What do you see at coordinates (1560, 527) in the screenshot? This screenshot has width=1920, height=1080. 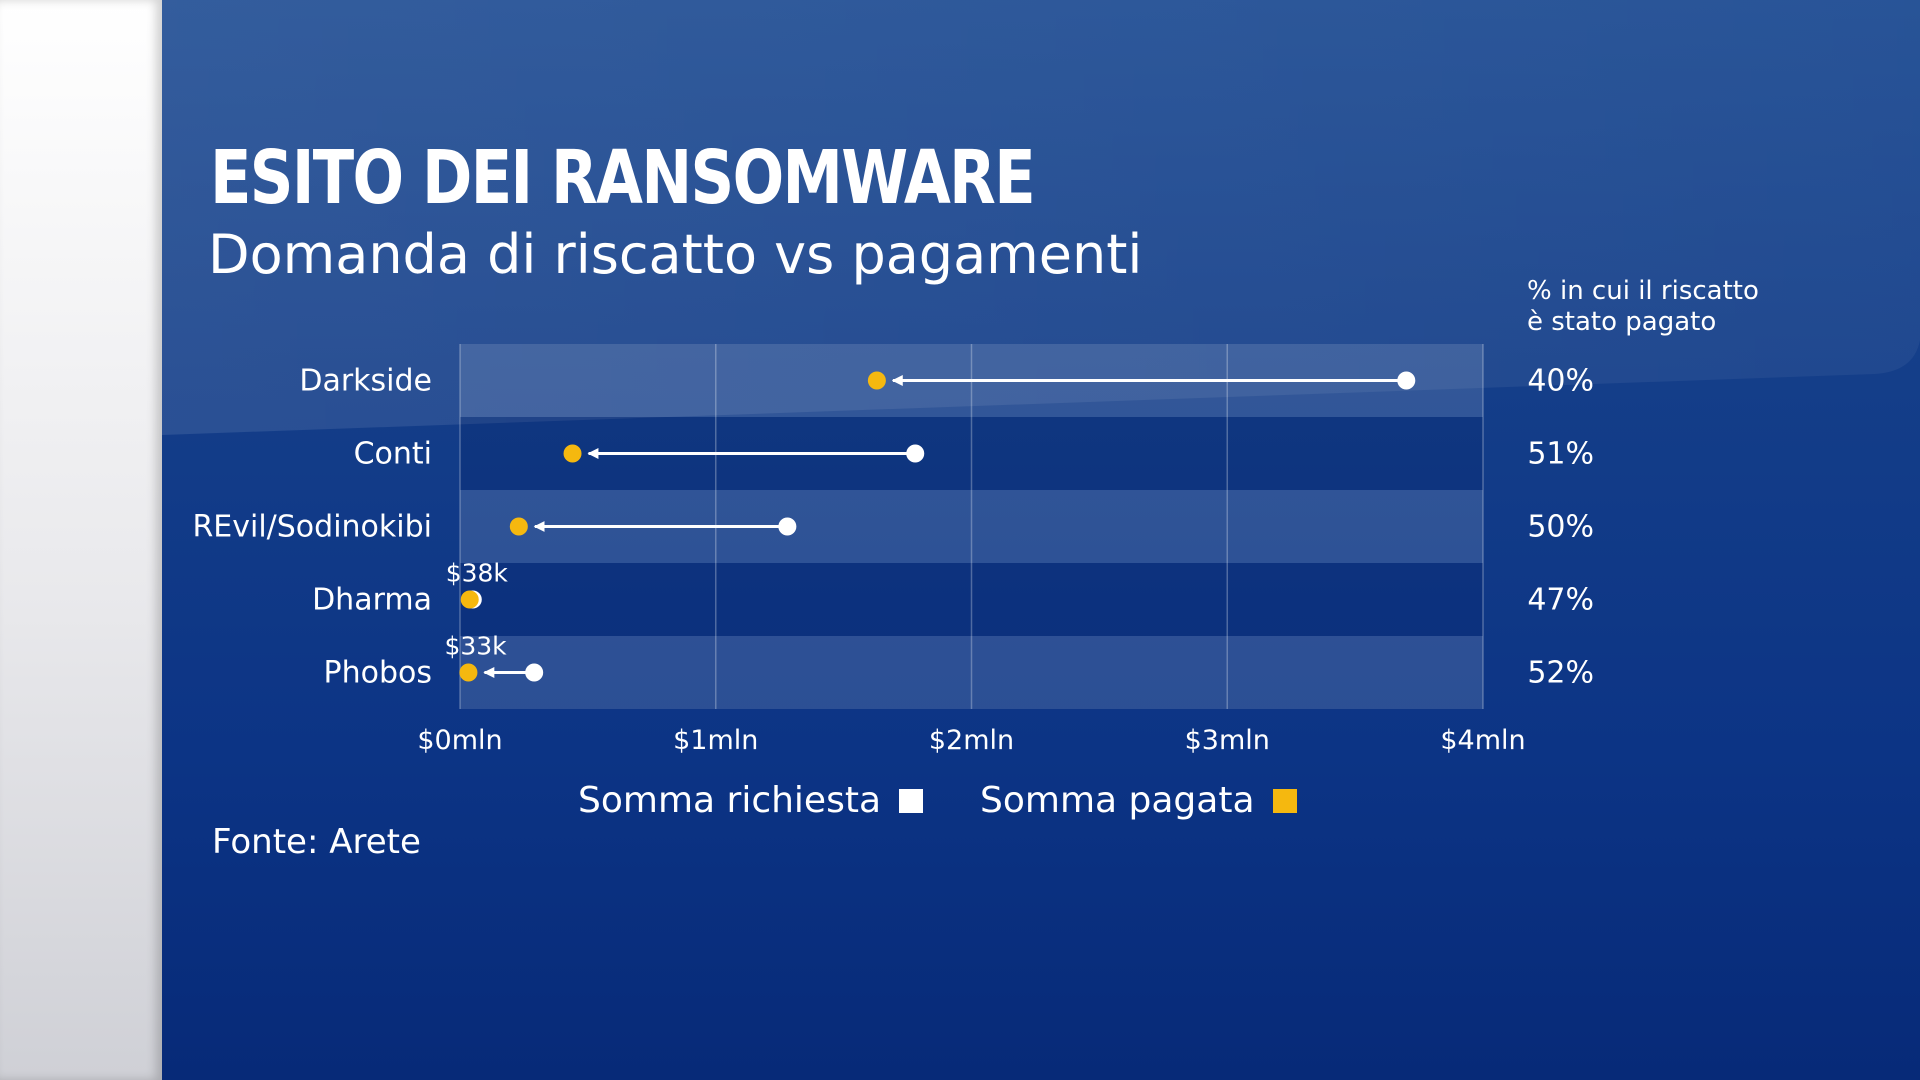 I see `paid-percent-label: 50%` at bounding box center [1560, 527].